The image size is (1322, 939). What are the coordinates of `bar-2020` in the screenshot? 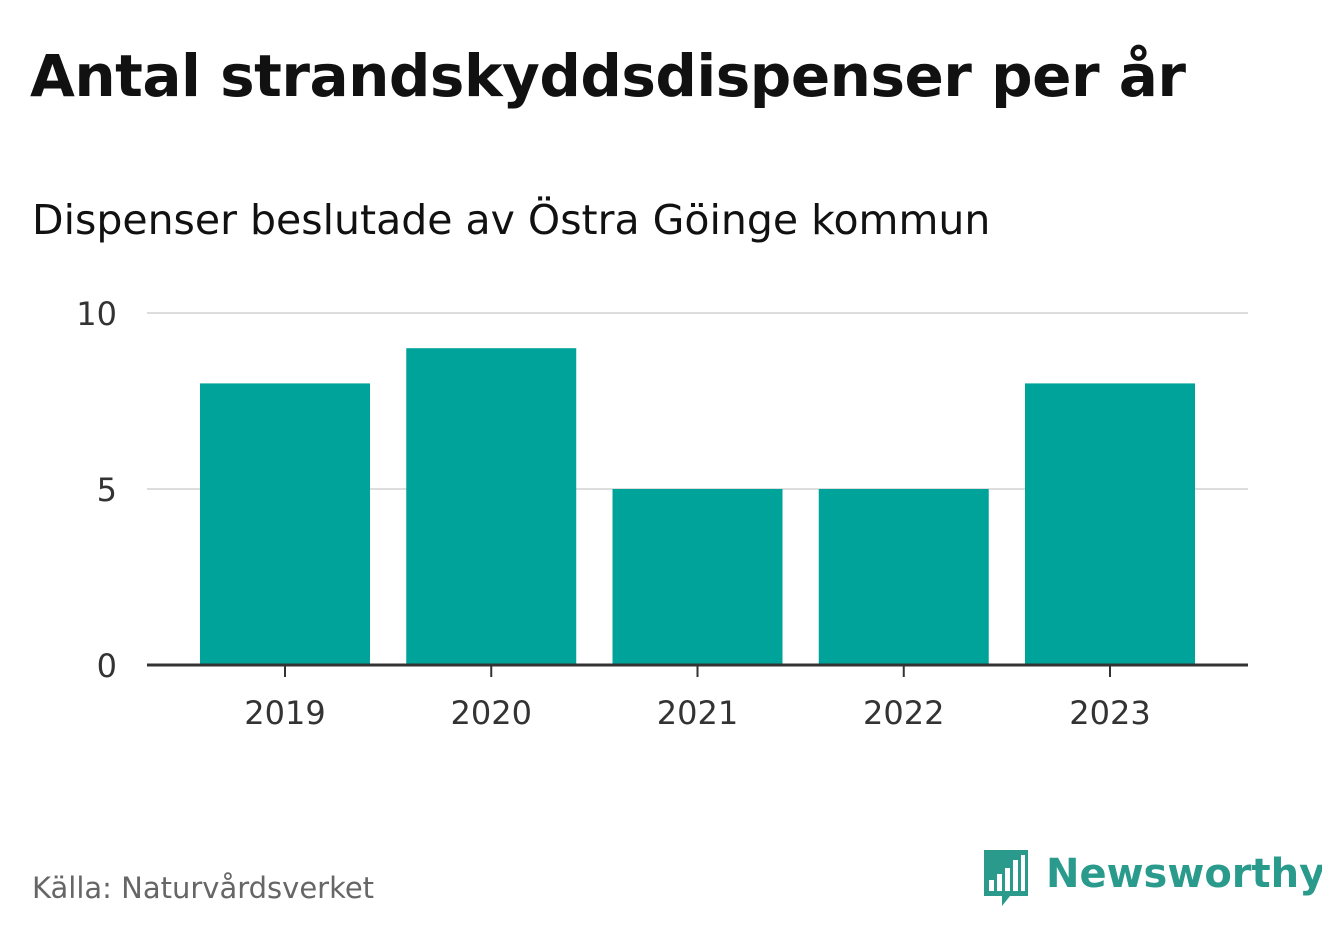 It's located at (491, 506).